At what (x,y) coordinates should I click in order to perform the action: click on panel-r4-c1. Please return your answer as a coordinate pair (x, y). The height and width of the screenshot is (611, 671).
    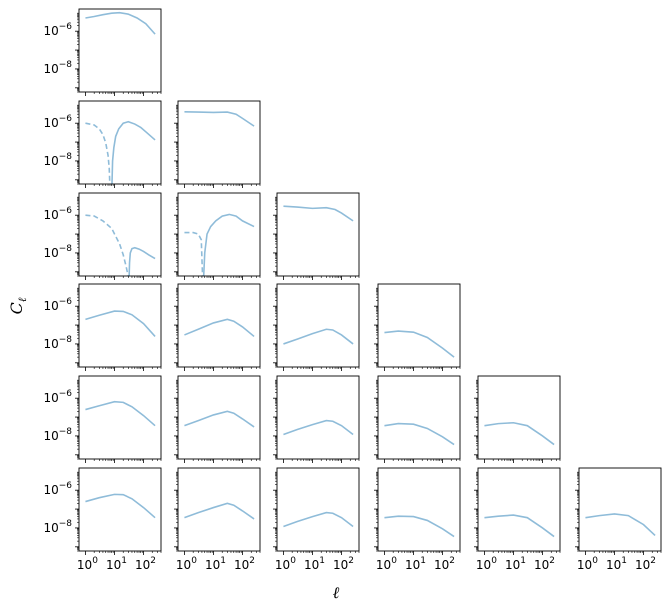
    Looking at the image, I should click on (217, 419).